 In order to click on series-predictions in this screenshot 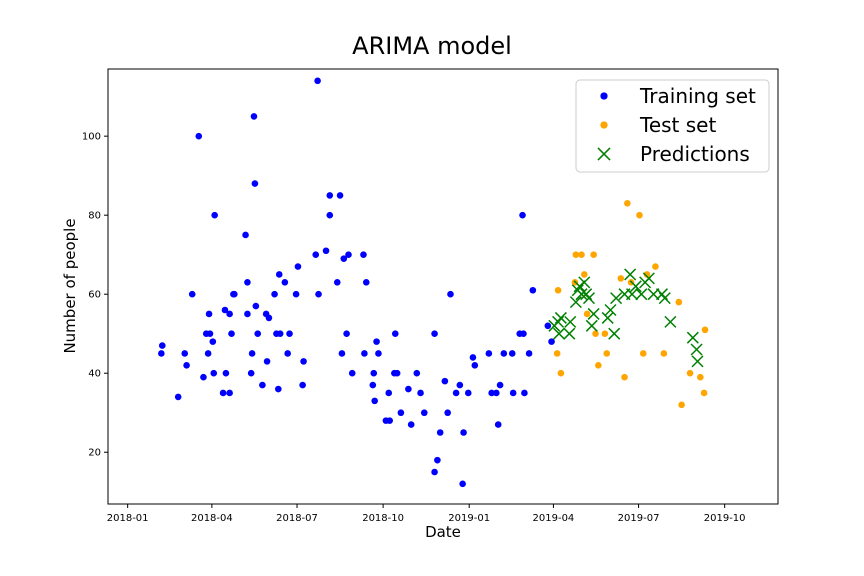, I will do `click(626, 318)`.